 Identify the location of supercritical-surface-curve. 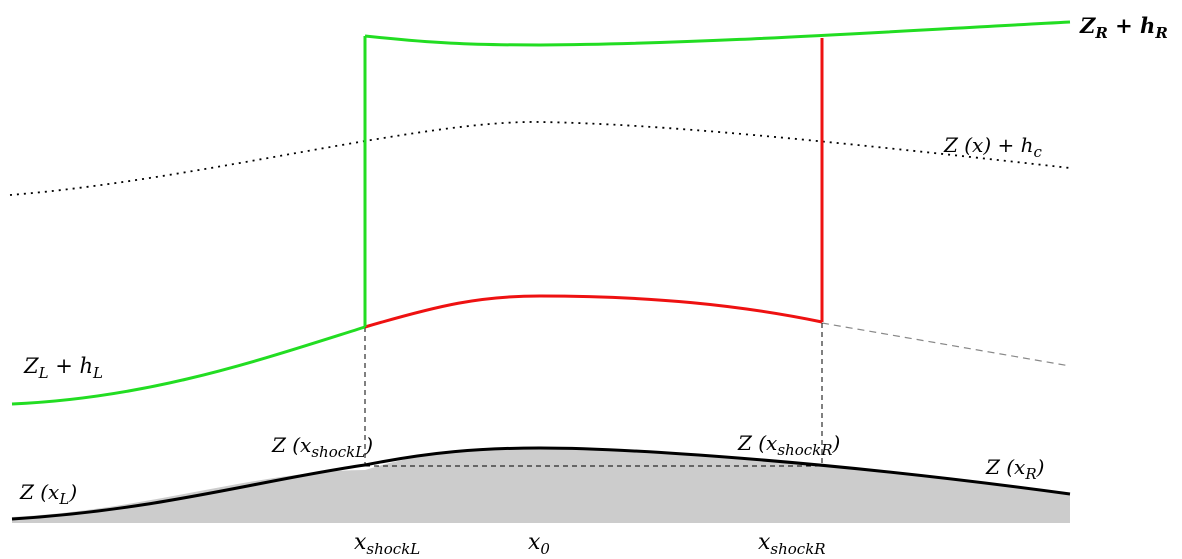
(593, 311).